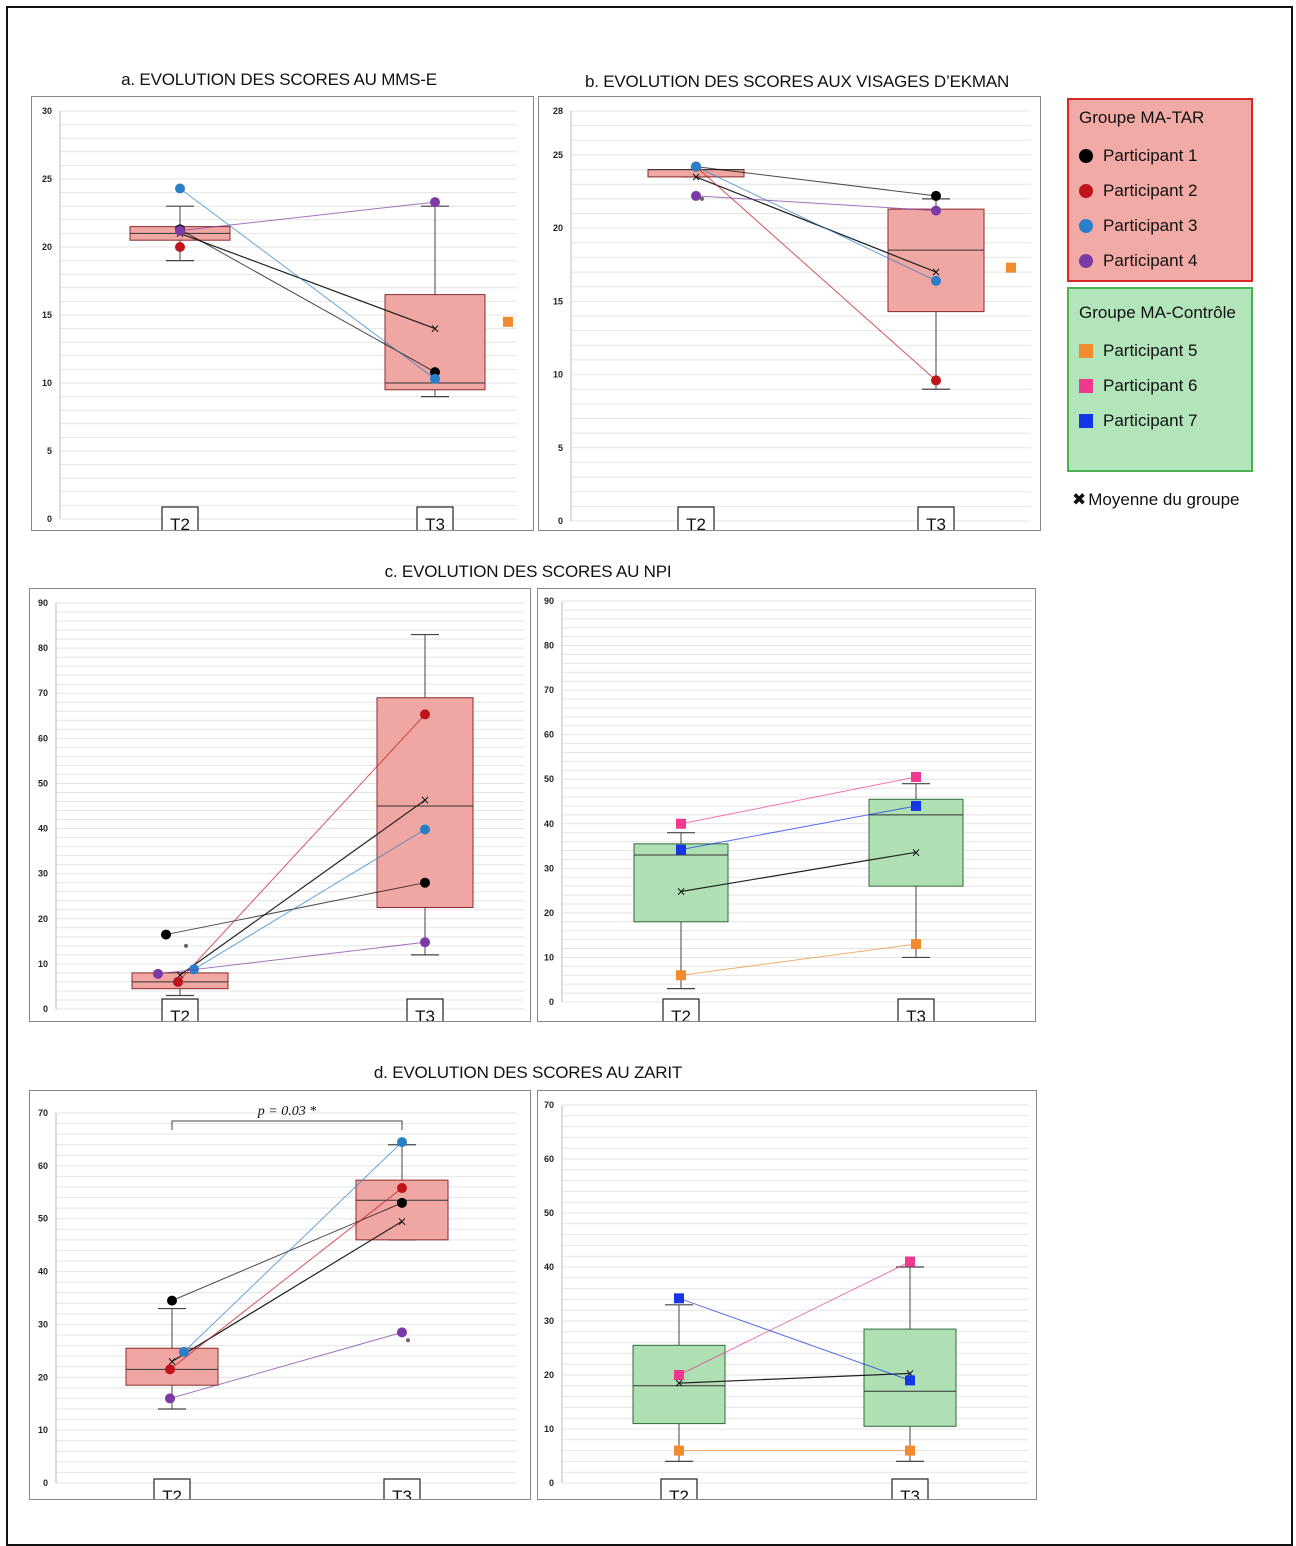 This screenshot has width=1296, height=1546. Describe the element at coordinates (279, 79) in the screenshot. I see `title-mmse: a. EVOLUTION DES SCORES AU MMS-E` at that location.